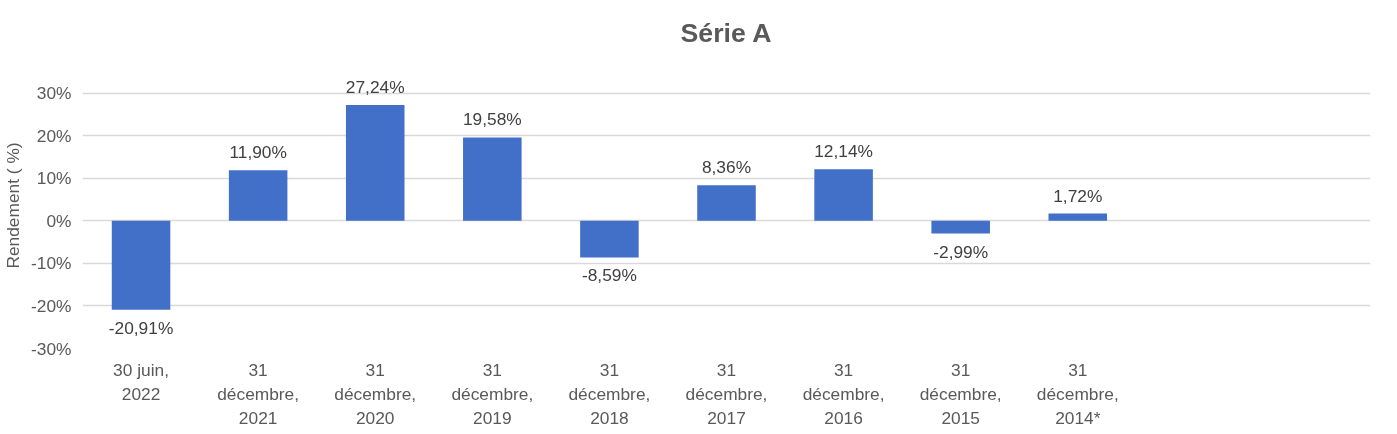 The image size is (1397, 434). What do you see at coordinates (59, 220) in the screenshot?
I see `y-tick-label: 0%` at bounding box center [59, 220].